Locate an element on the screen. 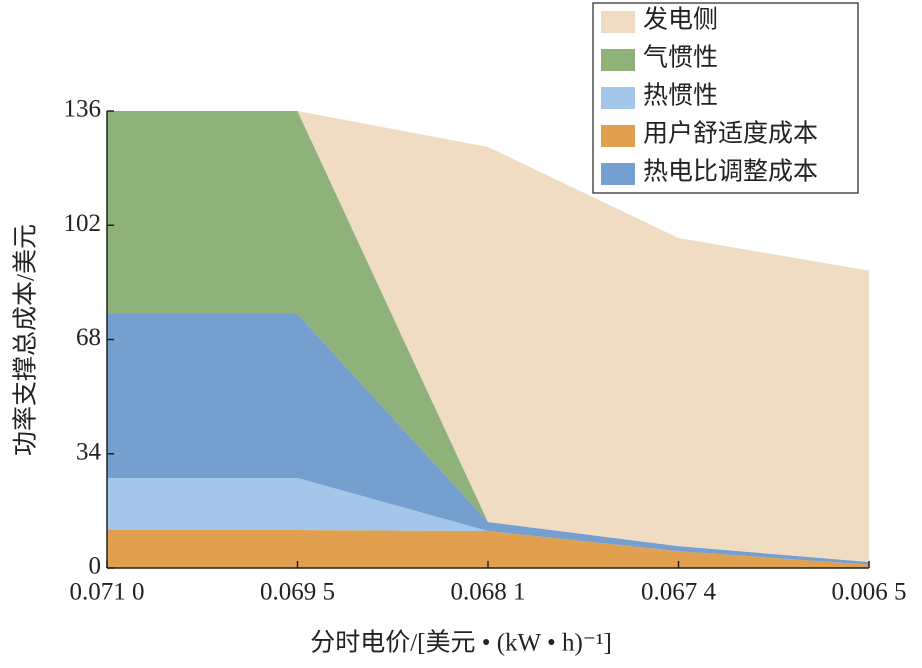 The height and width of the screenshot is (668, 922). y-tick-label: 34 is located at coordinates (89, 451).